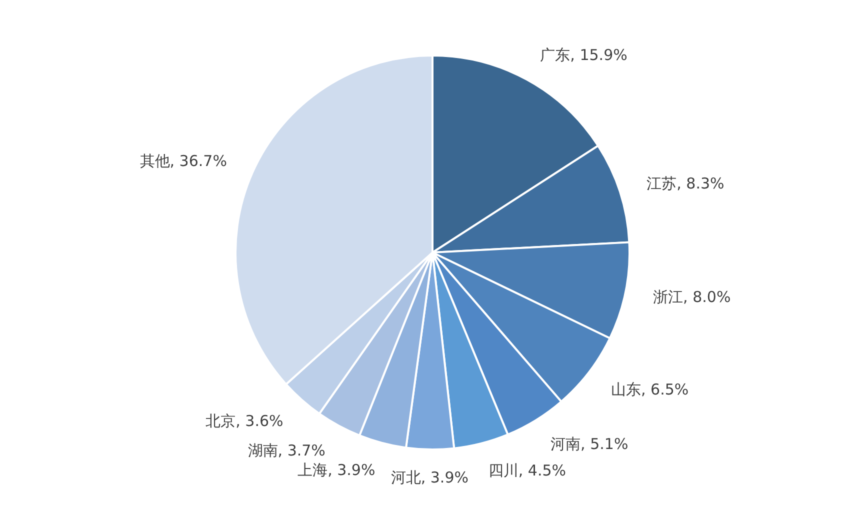 The height and width of the screenshot is (505, 865). Describe the element at coordinates (287, 450) in the screenshot. I see `slice-label: 湖南, 3.7%` at that location.